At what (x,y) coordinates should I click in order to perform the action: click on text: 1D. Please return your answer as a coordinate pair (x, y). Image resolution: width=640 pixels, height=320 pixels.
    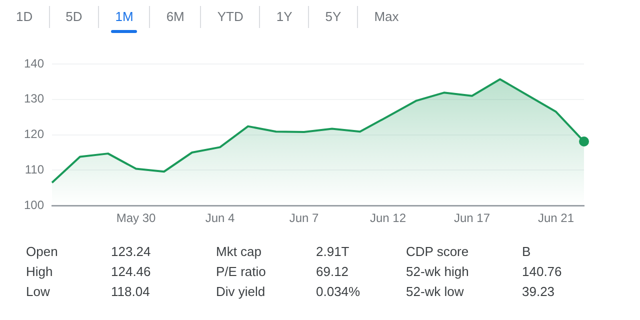
    Looking at the image, I should click on (24, 17).